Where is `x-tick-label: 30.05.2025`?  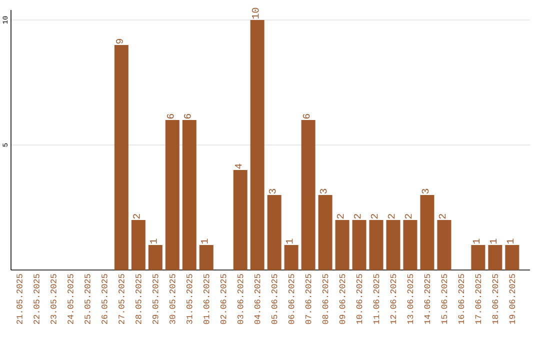 x-tick-label: 30.05.2025 is located at coordinates (173, 299).